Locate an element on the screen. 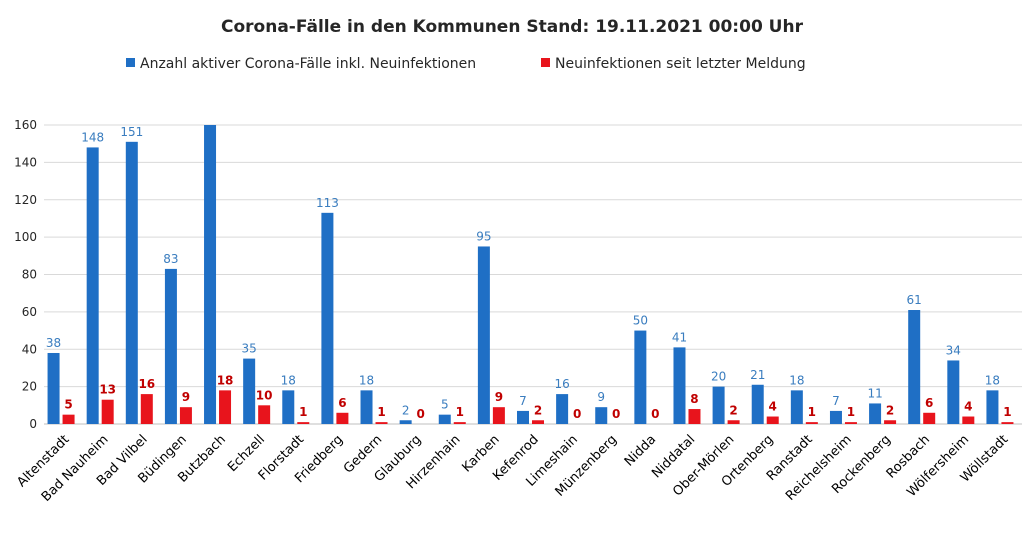  data-label-new-infections: 18 is located at coordinates (225, 380).